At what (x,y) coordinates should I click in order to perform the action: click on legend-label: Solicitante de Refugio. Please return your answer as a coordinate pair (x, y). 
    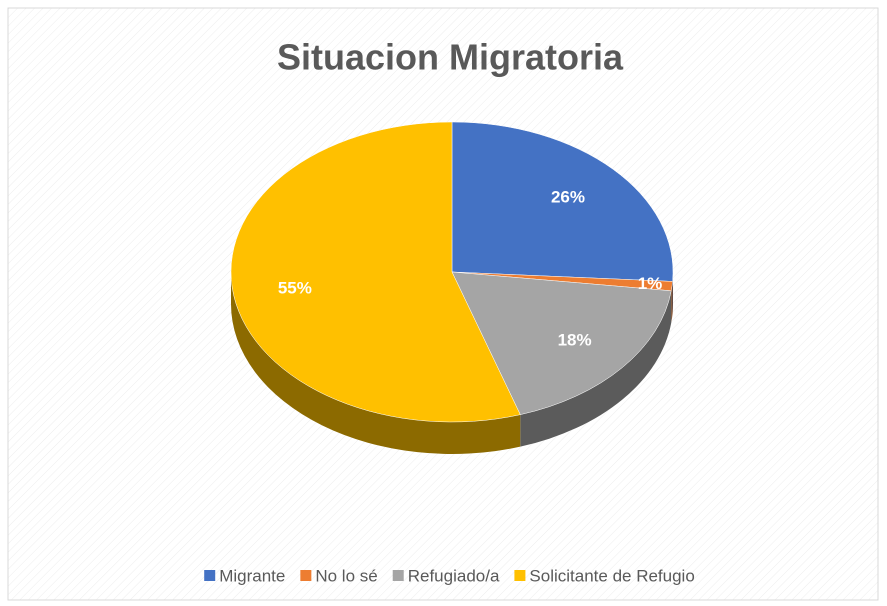
    Looking at the image, I should click on (611, 575).